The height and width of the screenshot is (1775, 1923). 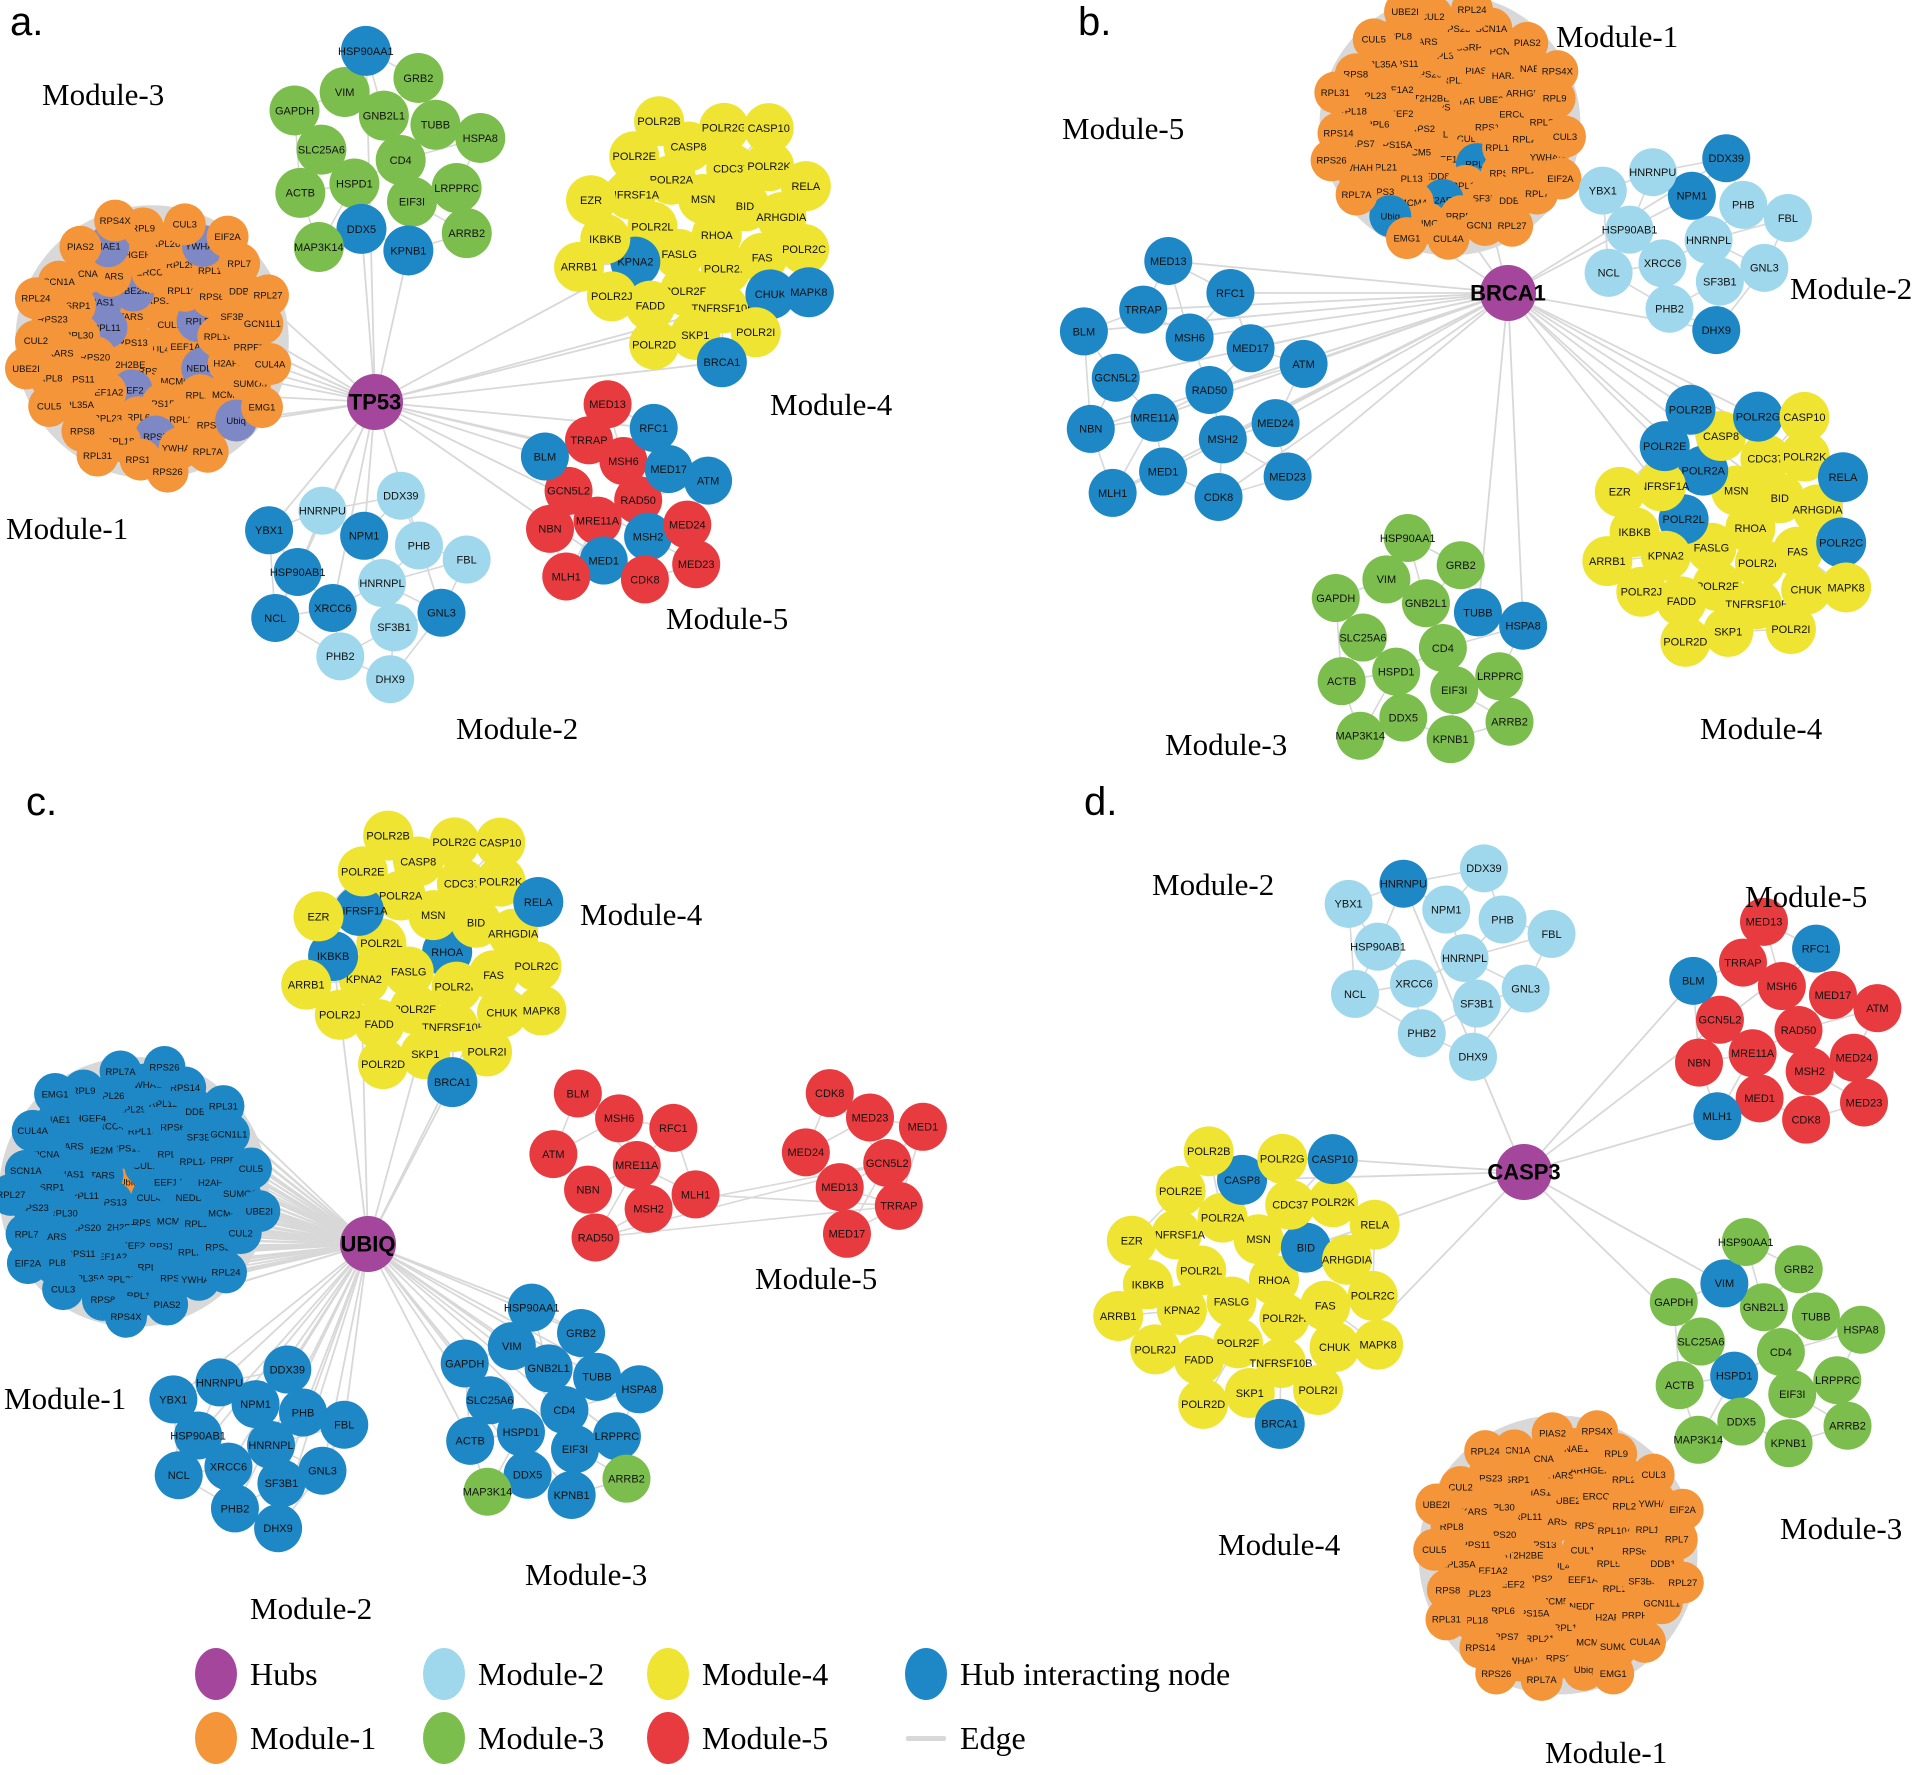 I want to click on node-c-MED23: MED23, so click(x=869, y=1117).